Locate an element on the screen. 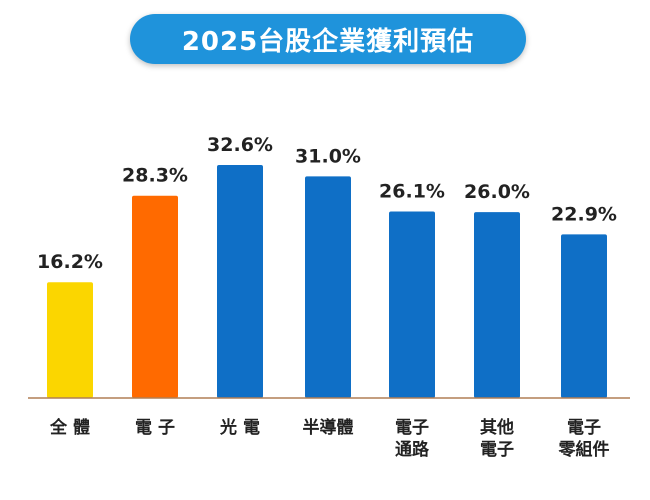 This screenshot has height=500, width=650. chart-title-banner: 2025台股企業獲利預估 is located at coordinates (328, 39).